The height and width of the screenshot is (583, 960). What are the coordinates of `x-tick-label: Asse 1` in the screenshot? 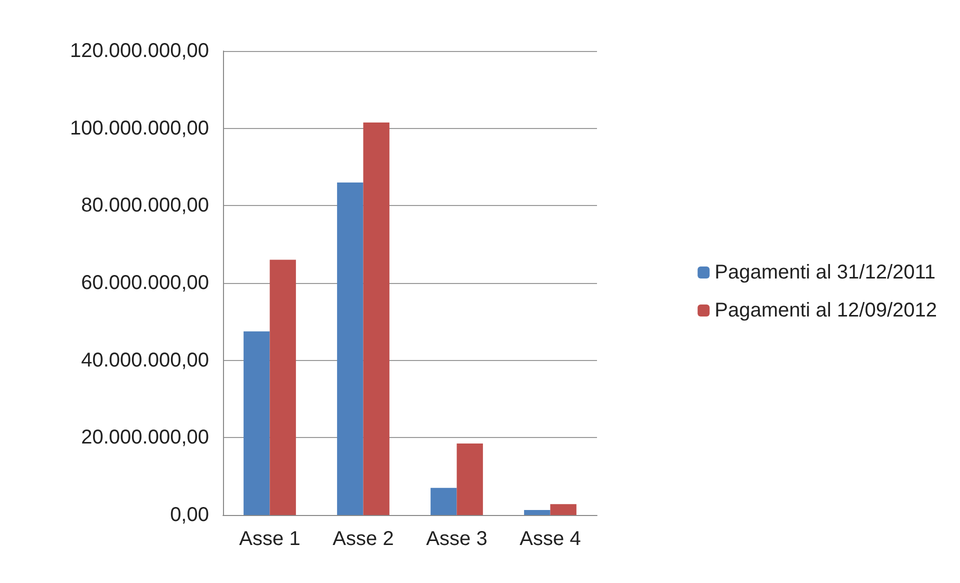 It's located at (269, 539).